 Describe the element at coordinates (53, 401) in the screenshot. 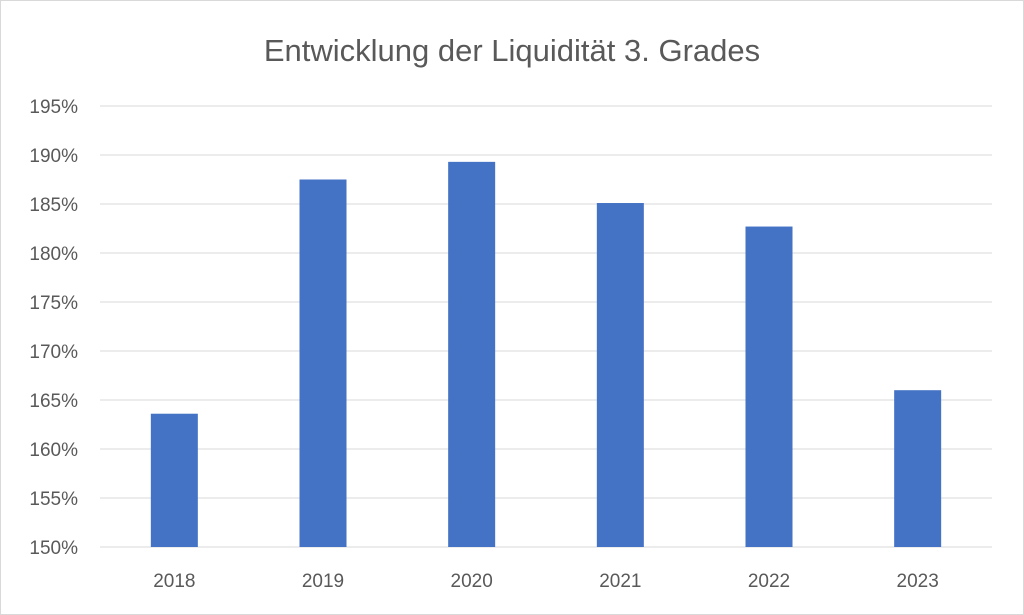

I see `y-tick-label: 165%` at that location.